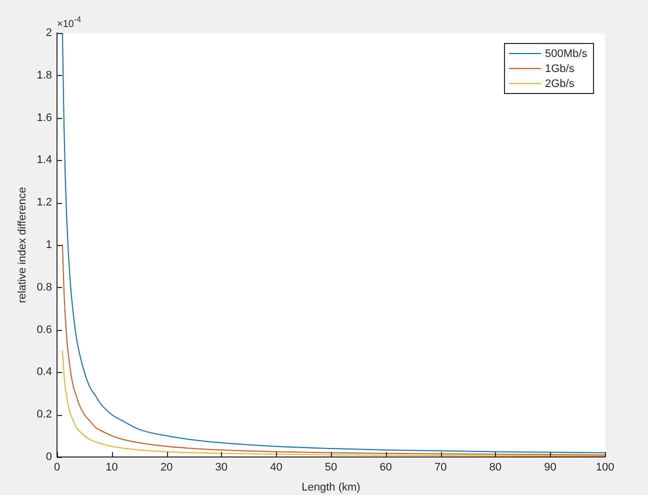 Image resolution: width=648 pixels, height=495 pixels. What do you see at coordinates (440, 468) in the screenshot?
I see `x-tick-label: 70` at bounding box center [440, 468].